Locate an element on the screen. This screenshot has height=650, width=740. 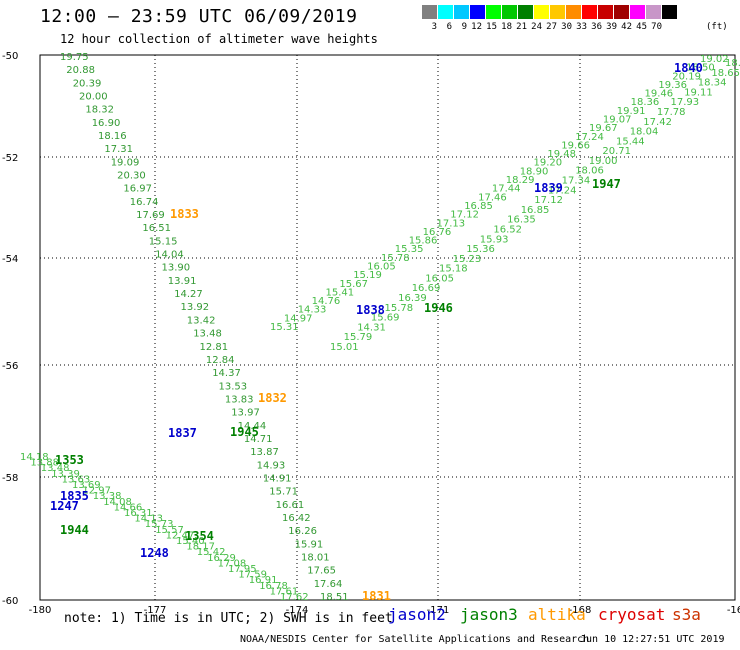
wave-height-value: 19.46 is located at coordinates (659, 94).